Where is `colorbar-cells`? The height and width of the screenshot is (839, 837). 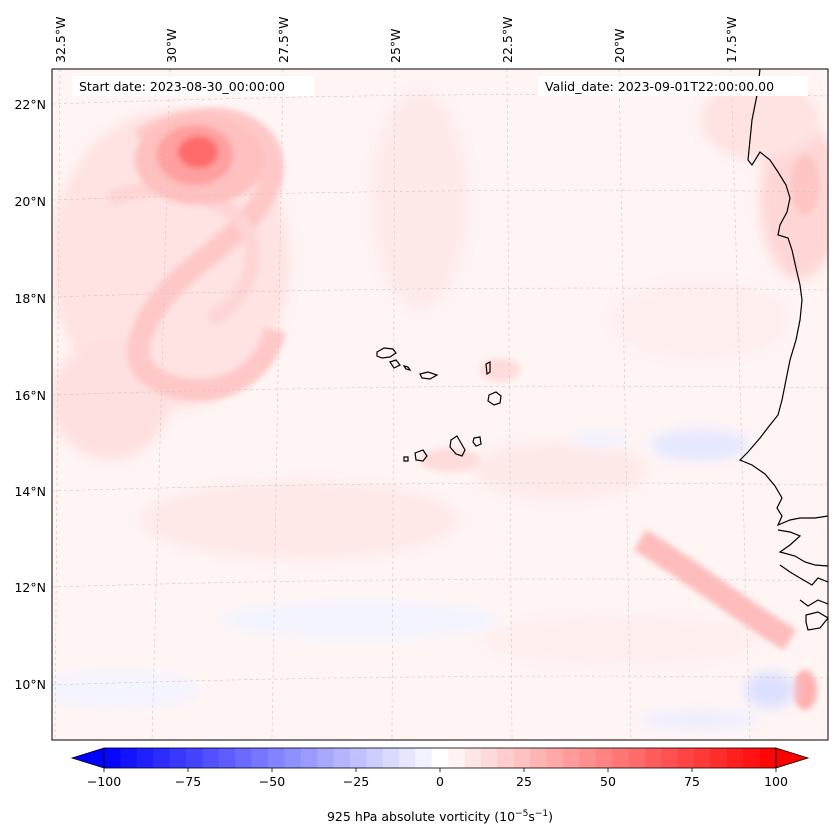 colorbar-cells is located at coordinates (440, 758).